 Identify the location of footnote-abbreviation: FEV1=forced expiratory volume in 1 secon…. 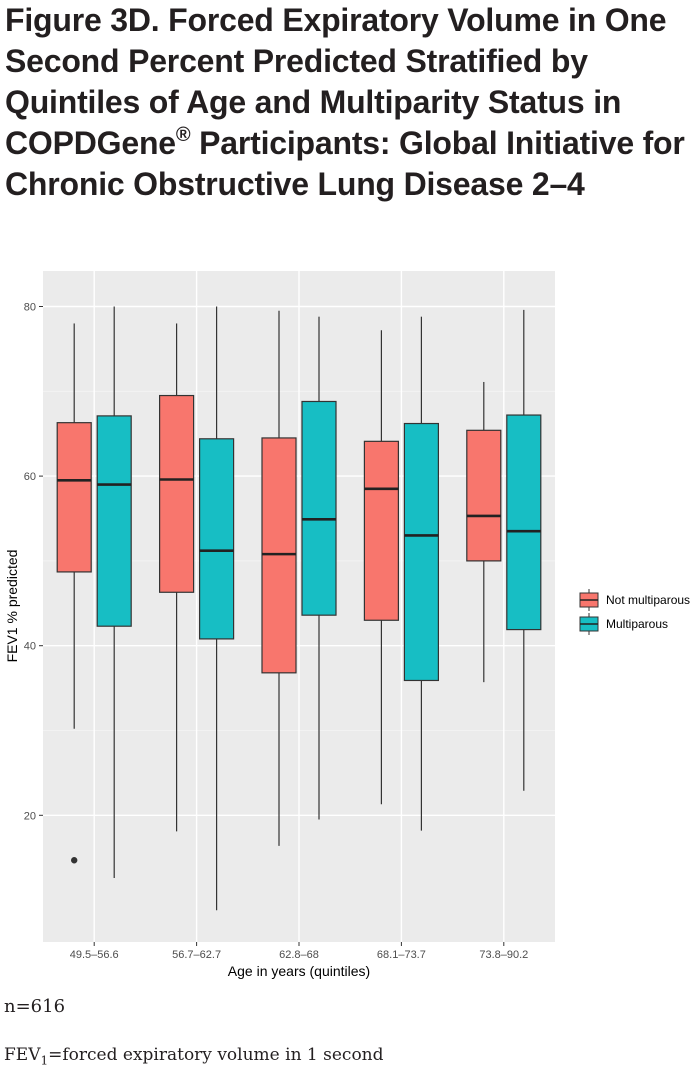
(194, 1056).